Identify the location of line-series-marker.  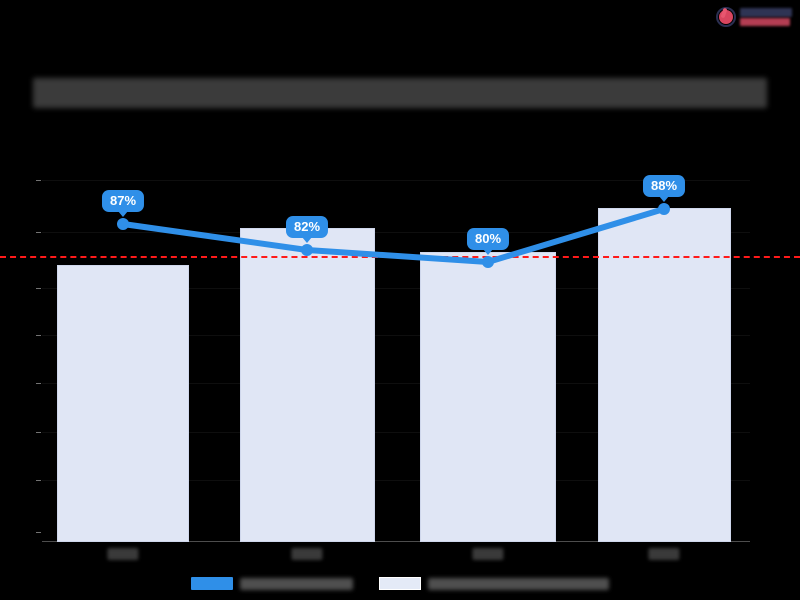
(123, 224).